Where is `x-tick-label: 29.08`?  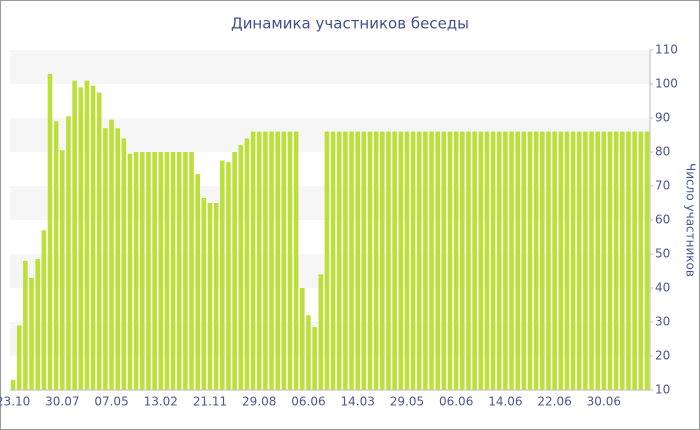 x-tick-label: 29.08 is located at coordinates (259, 402).